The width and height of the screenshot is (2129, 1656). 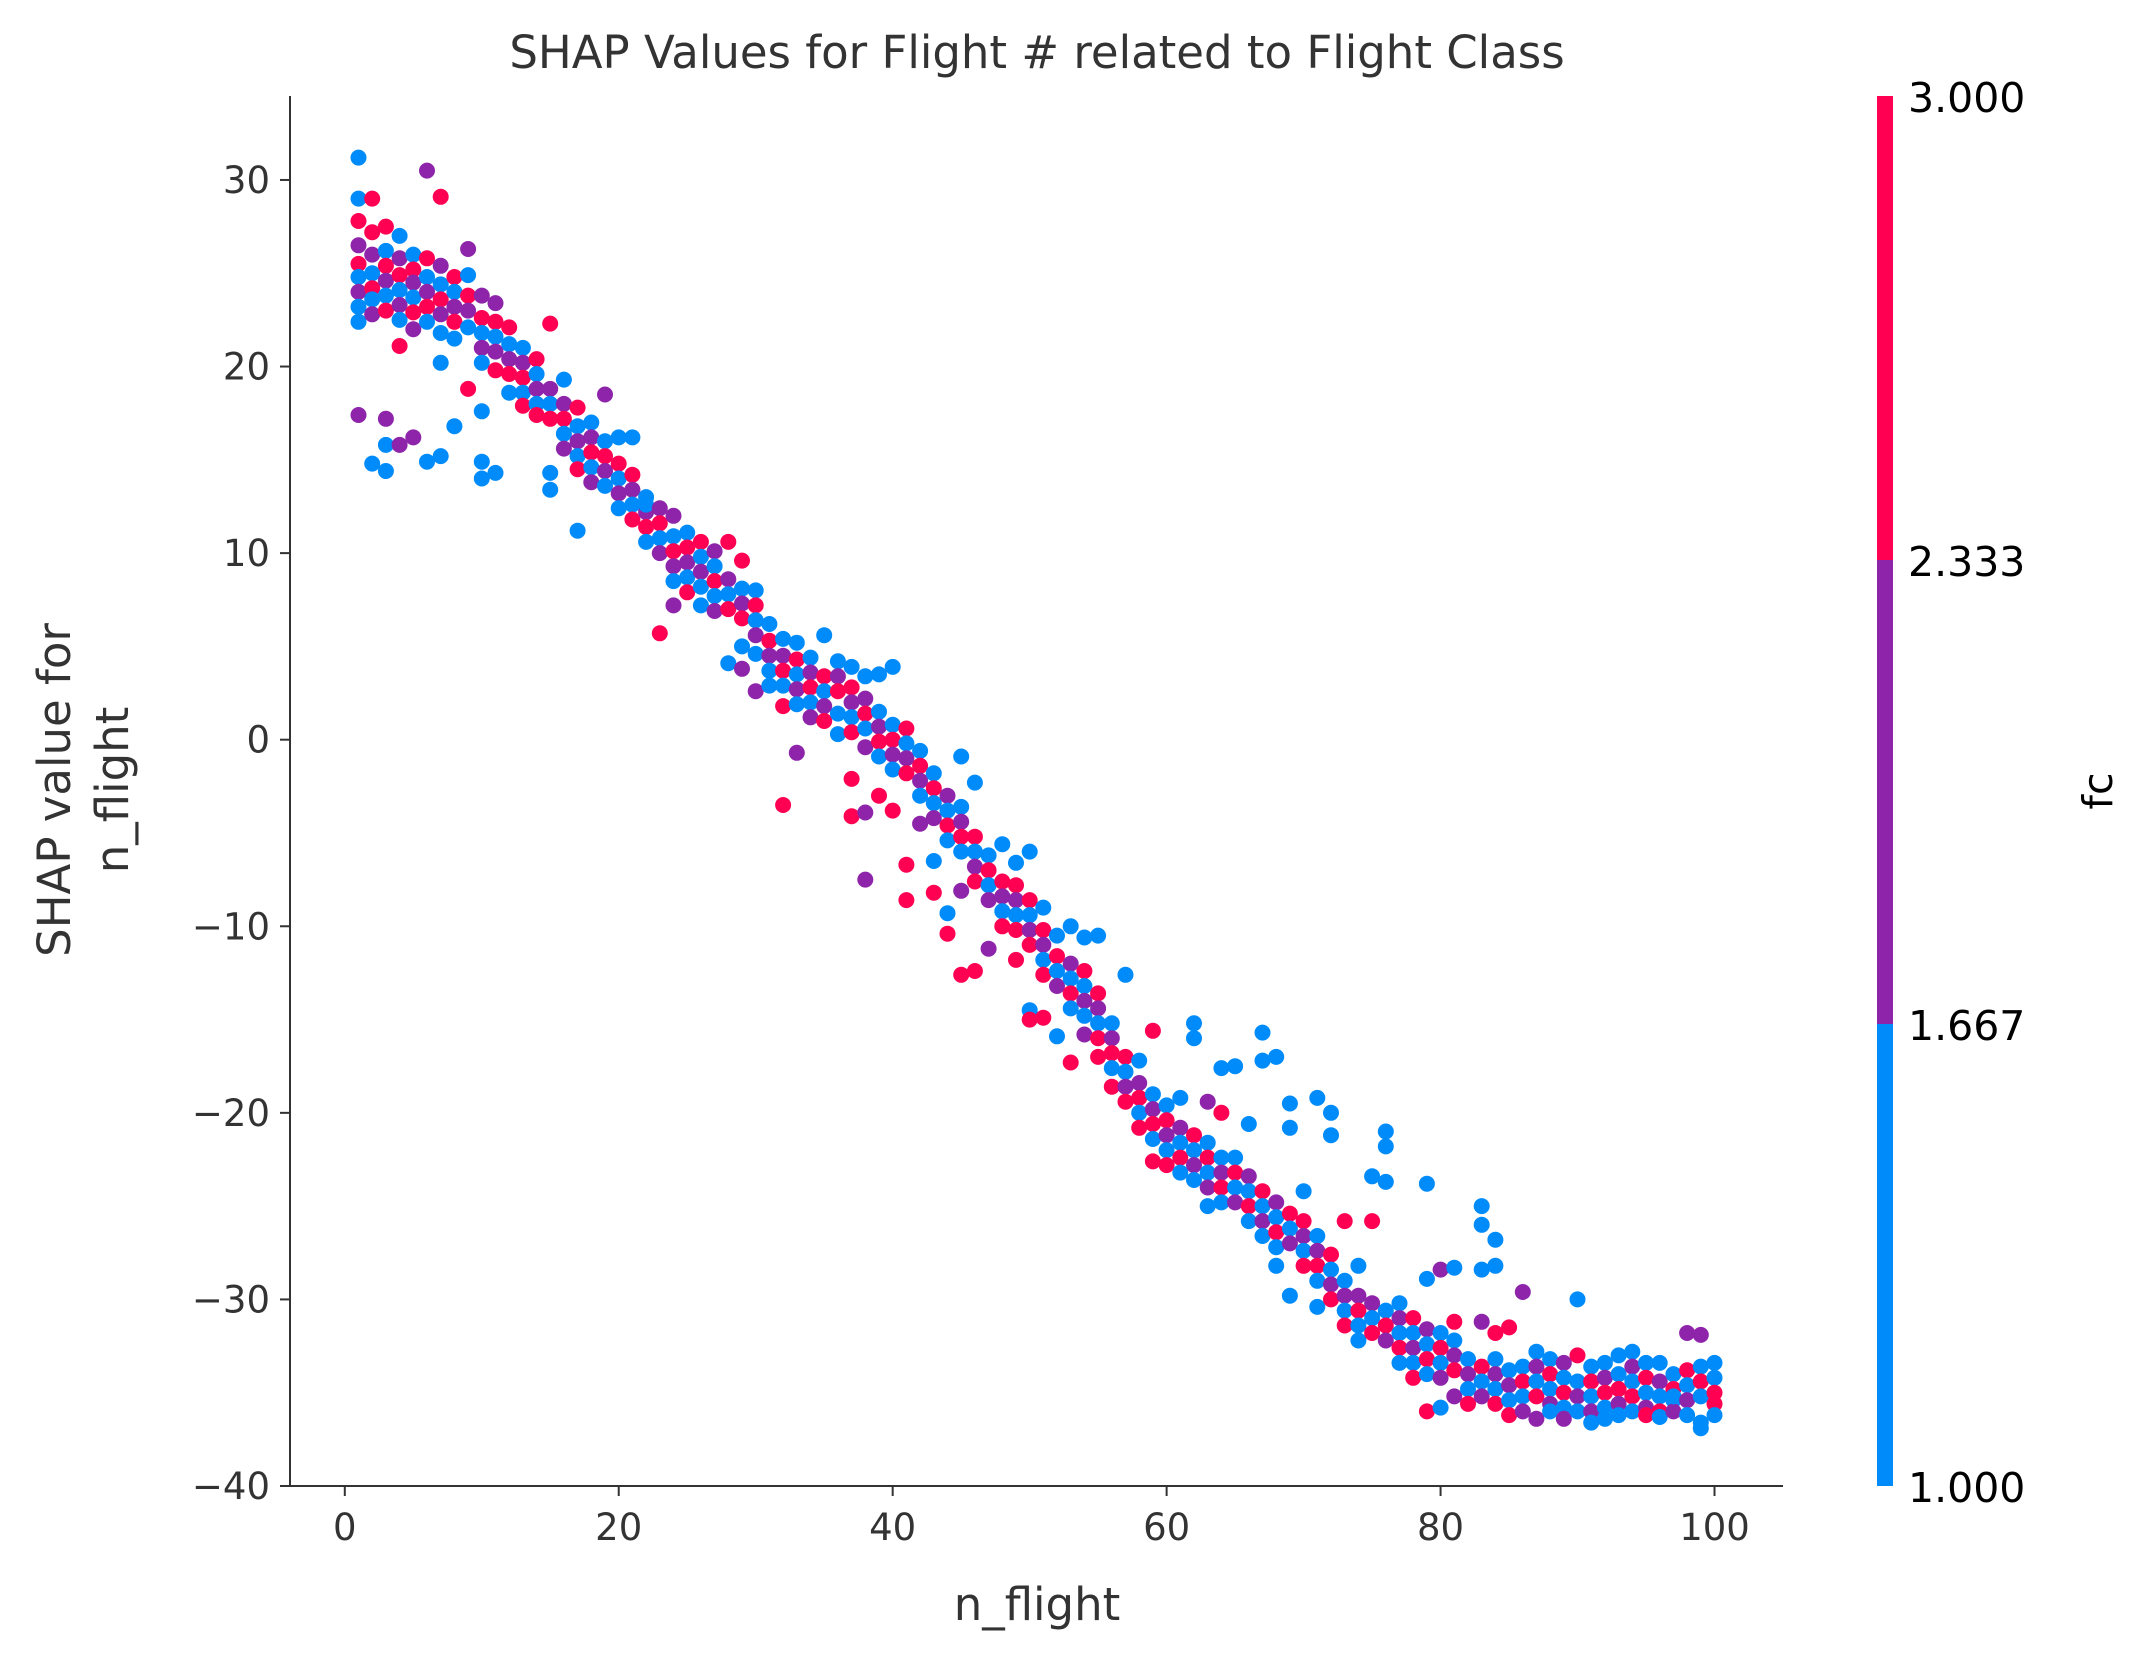 What do you see at coordinates (618, 1527) in the screenshot?
I see `x-tick-label: 20` at bounding box center [618, 1527].